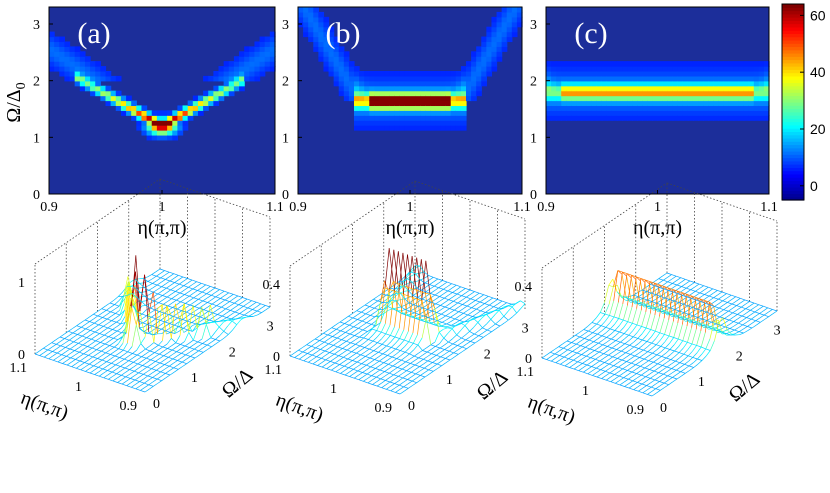  What do you see at coordinates (410, 207) in the screenshot?
I see `x-tick-label: 1` at bounding box center [410, 207].